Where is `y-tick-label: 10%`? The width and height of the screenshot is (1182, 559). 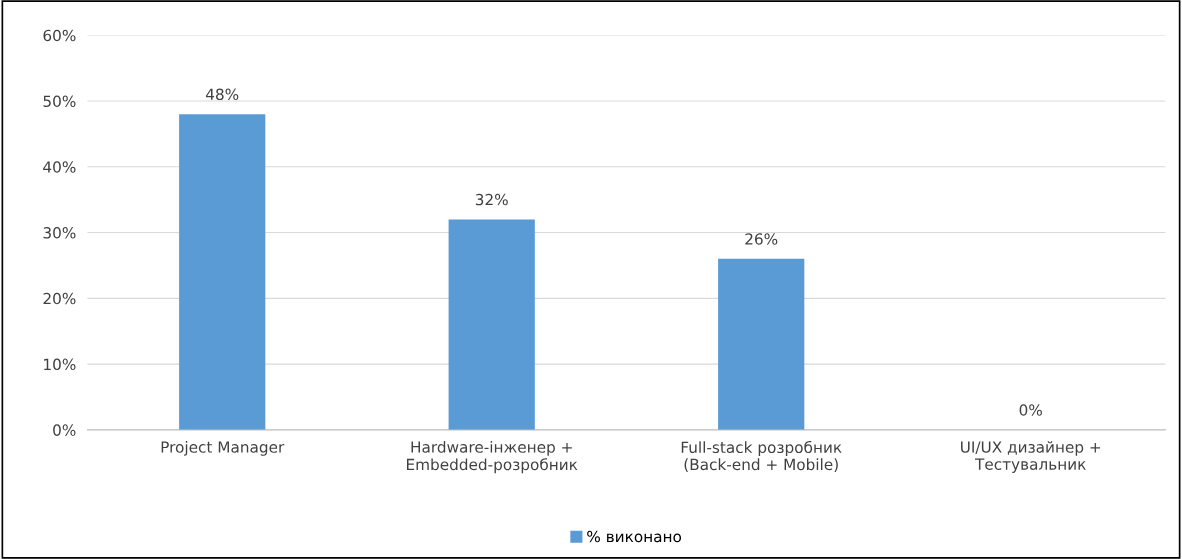
y-tick-label: 10% is located at coordinates (60, 364).